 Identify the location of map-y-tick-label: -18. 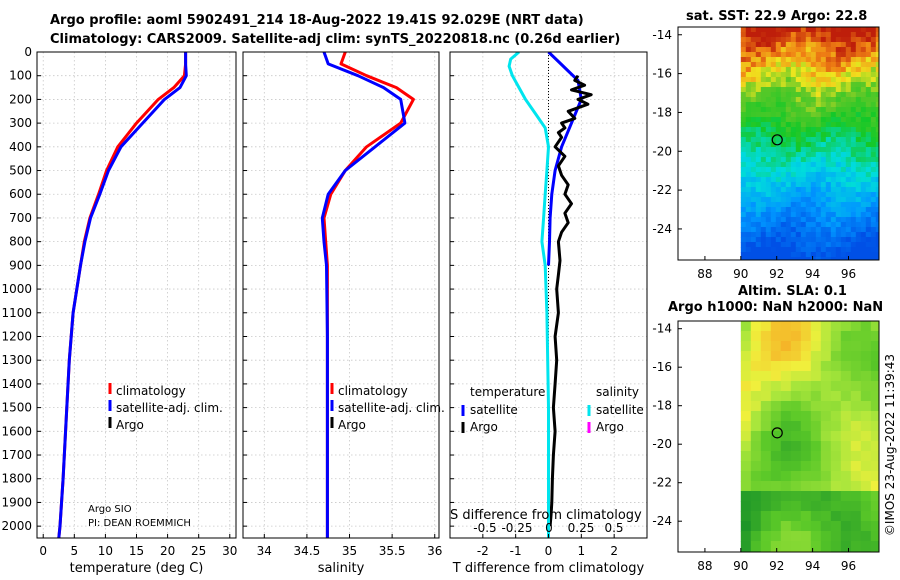
(662, 406).